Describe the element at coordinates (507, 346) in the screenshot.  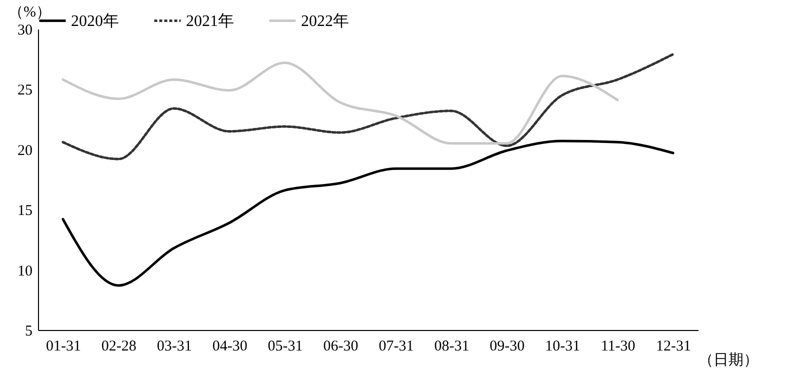
I see `x-tick-label: 09-30` at that location.